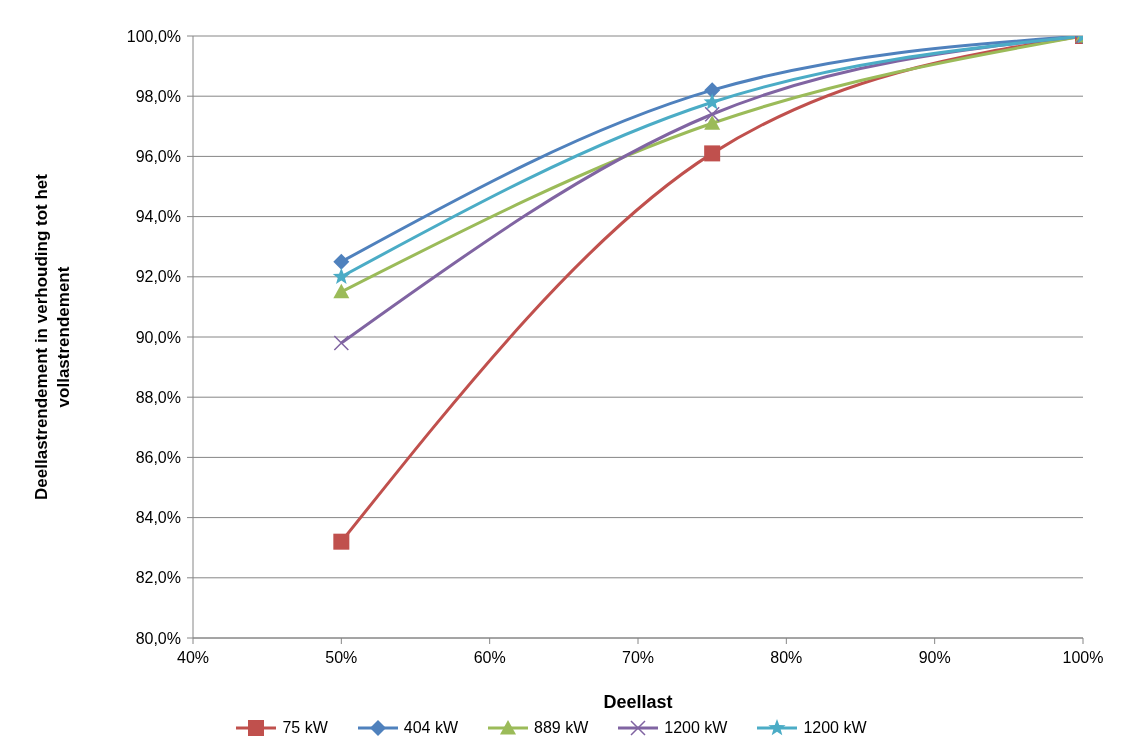 Image resolution: width=1121 pixels, height=755 pixels. What do you see at coordinates (934, 658) in the screenshot?
I see `x-tick-label: 90%` at bounding box center [934, 658].